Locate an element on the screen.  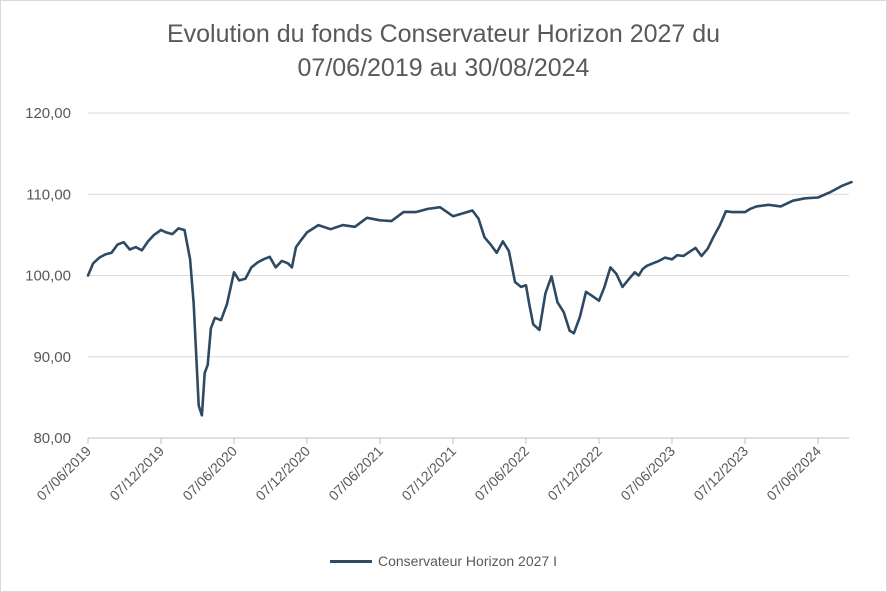
y-tick-label: 100,00 is located at coordinates (48, 276).